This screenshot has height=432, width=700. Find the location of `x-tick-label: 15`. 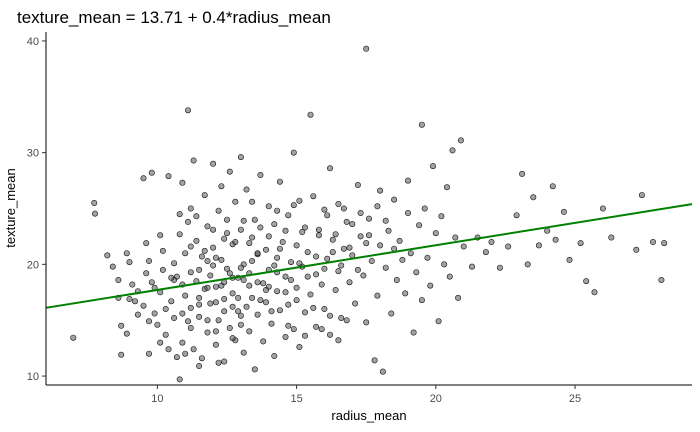

x-tick-label: 15 is located at coordinates (296, 399).